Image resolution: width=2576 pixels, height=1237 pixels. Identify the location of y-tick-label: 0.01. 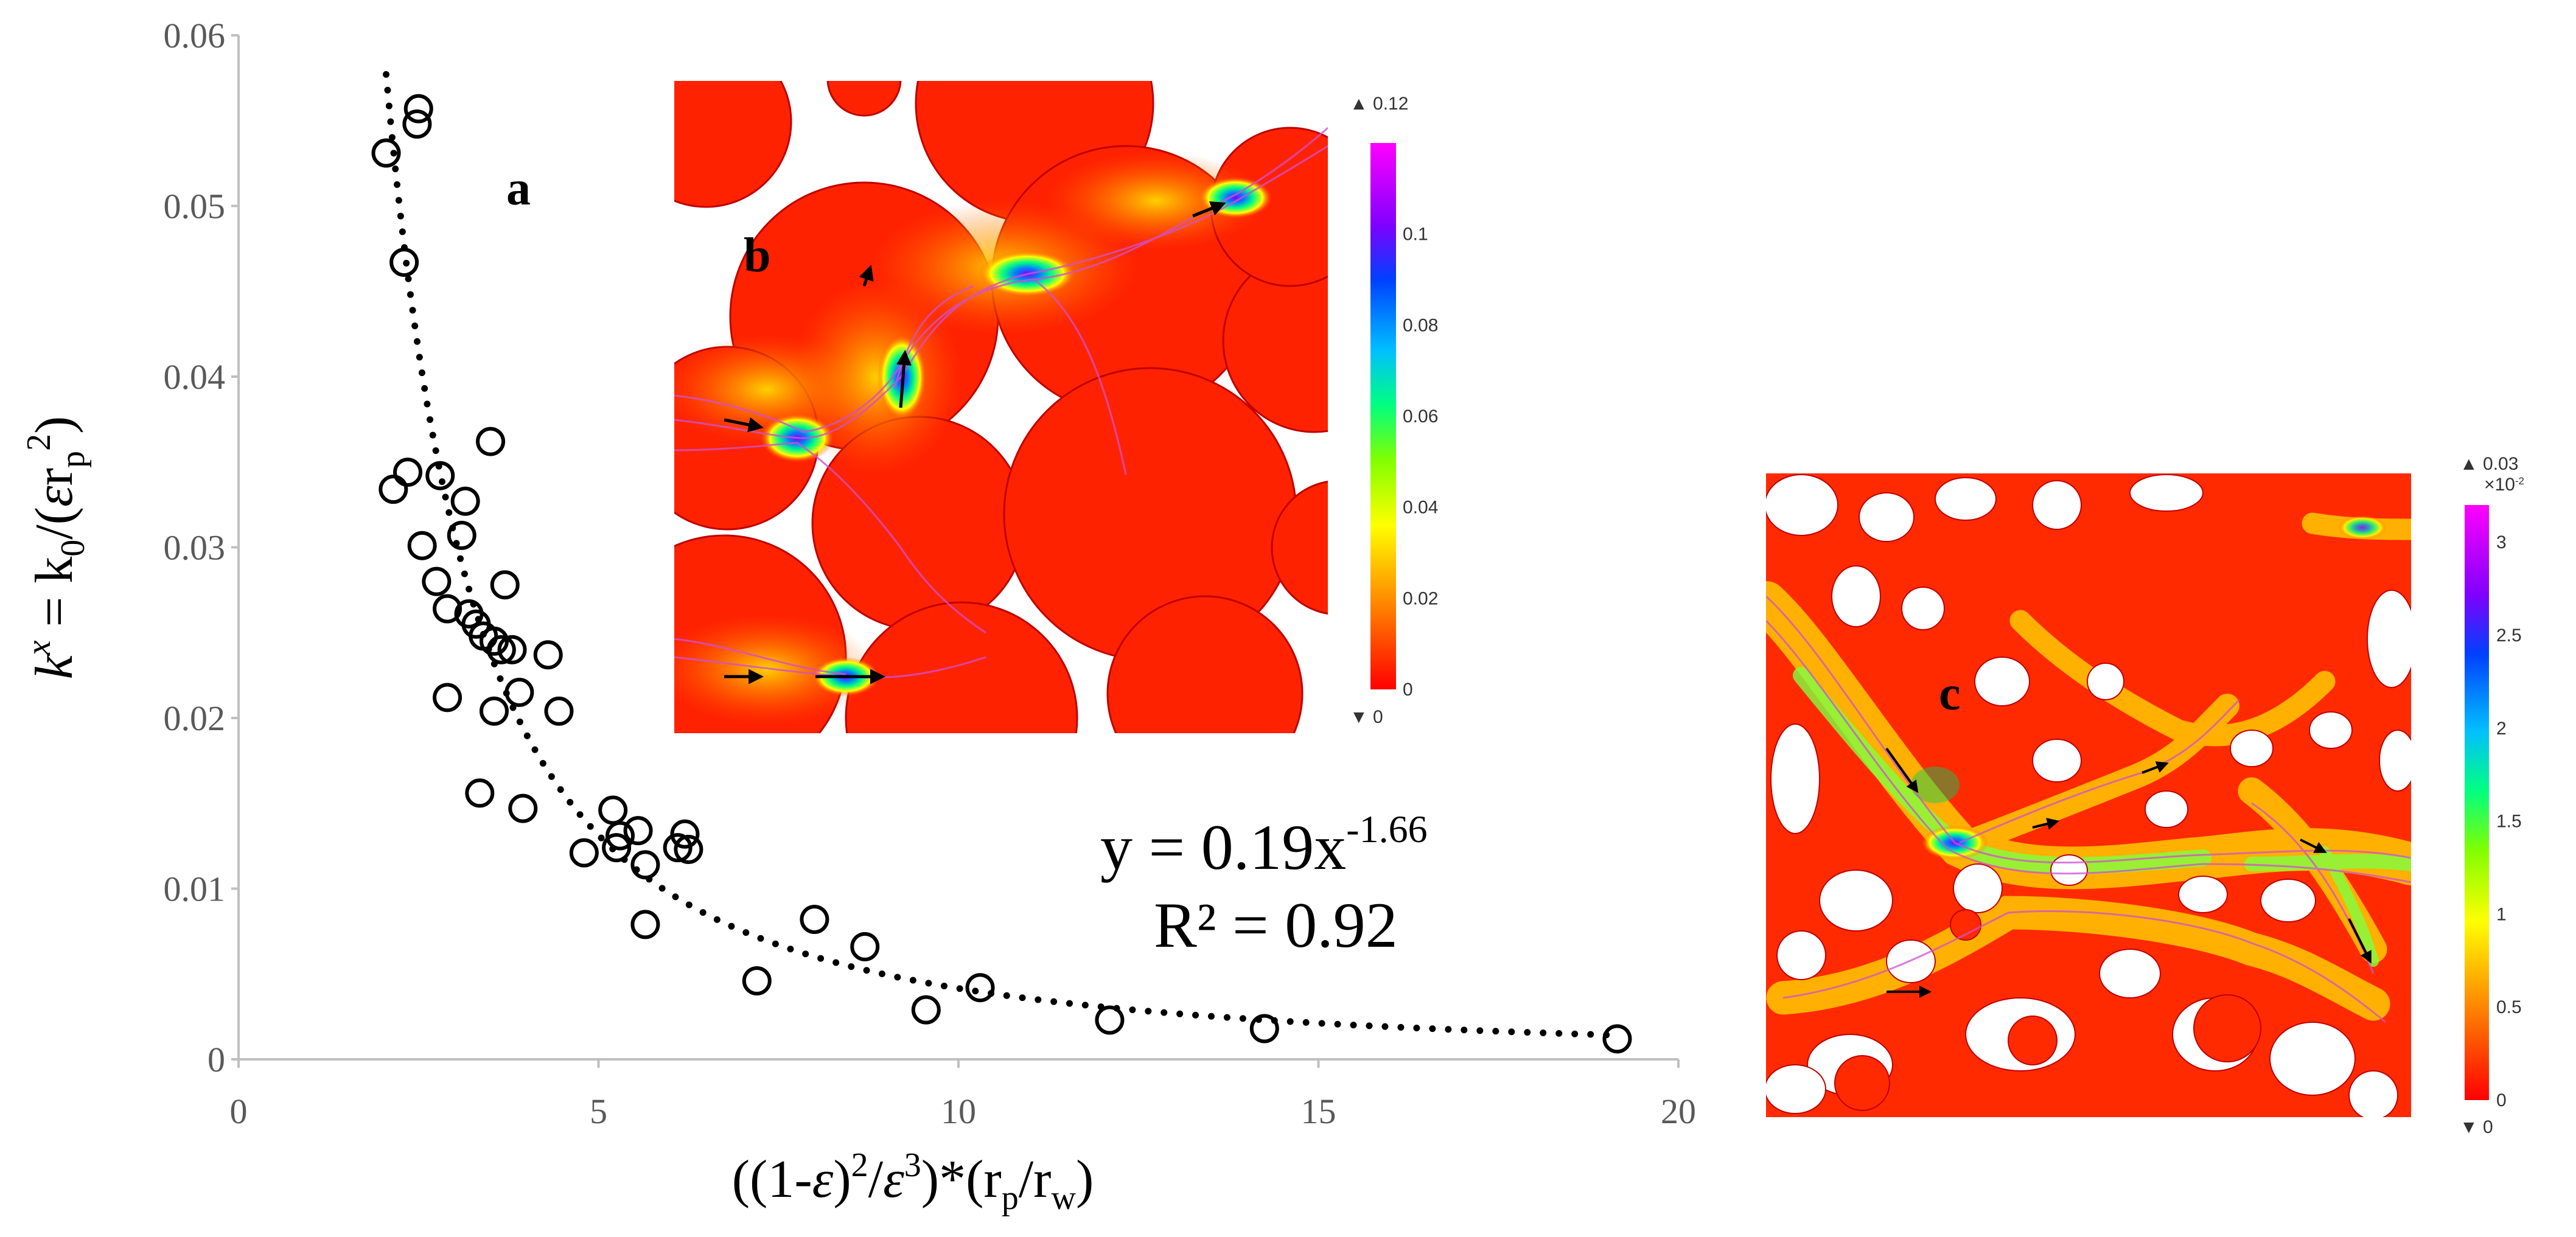
(195, 889).